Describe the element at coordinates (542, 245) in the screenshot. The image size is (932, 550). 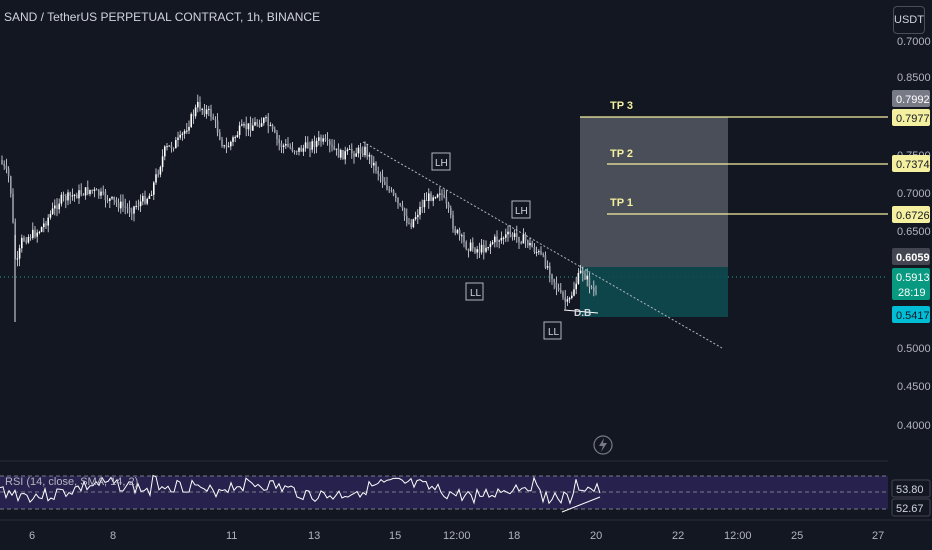
I see `trendline` at that location.